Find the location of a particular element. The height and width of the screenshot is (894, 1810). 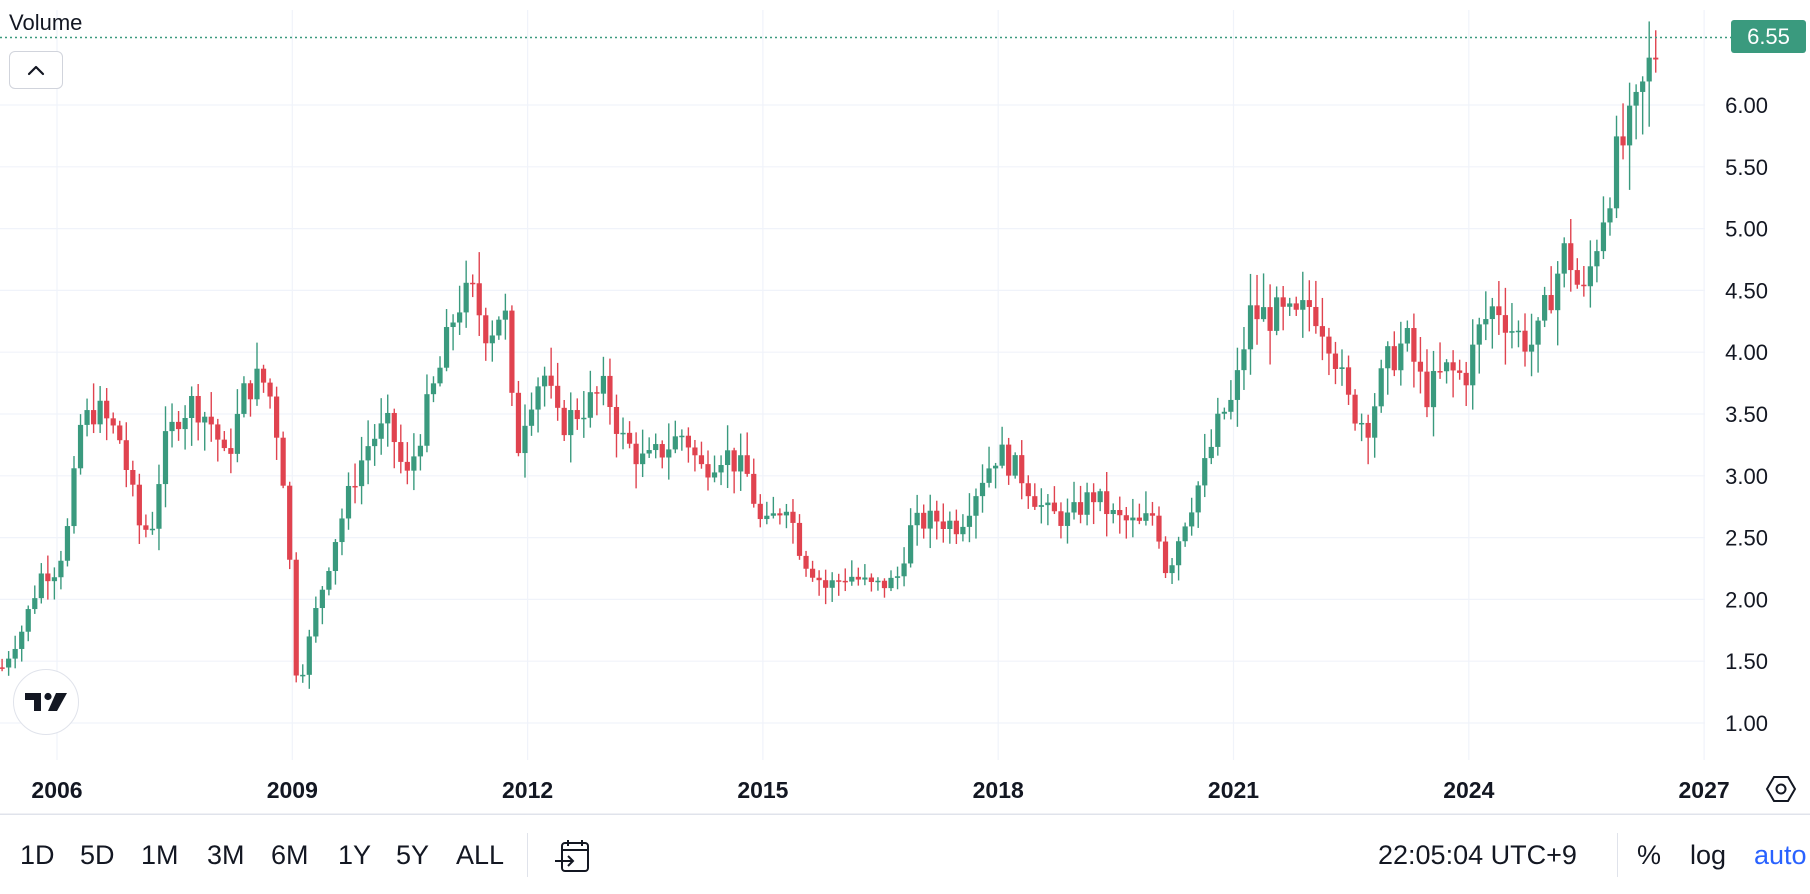

range-1y-button: 1Y is located at coordinates (355, 855).